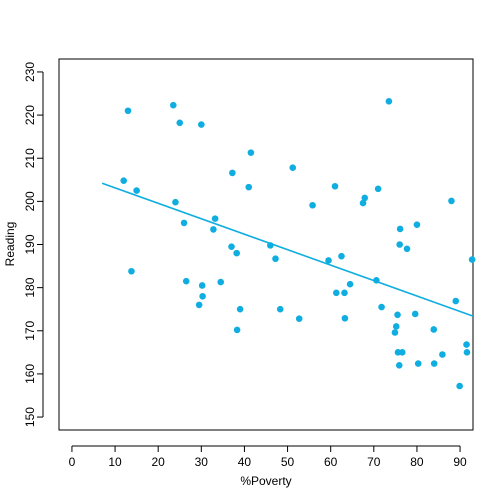  Describe the element at coordinates (417, 462) in the screenshot. I see `x-tick-label: 80` at that location.